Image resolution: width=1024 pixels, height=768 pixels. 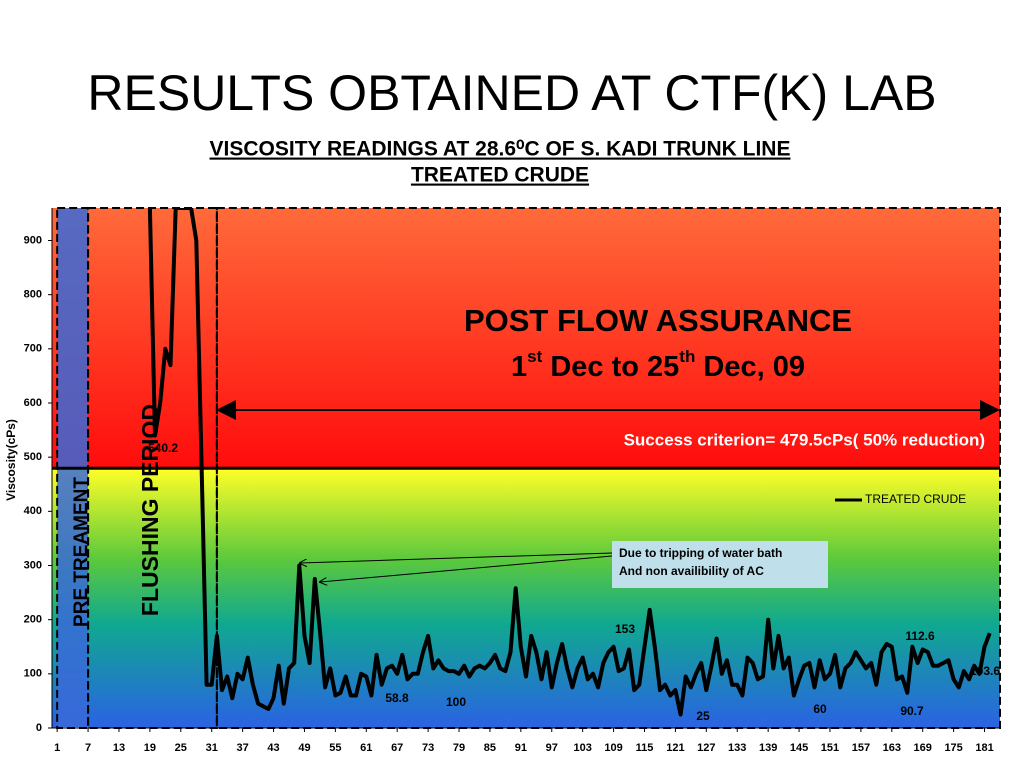 I want to click on callout-text: And non availibility of AC, so click(x=691, y=571).